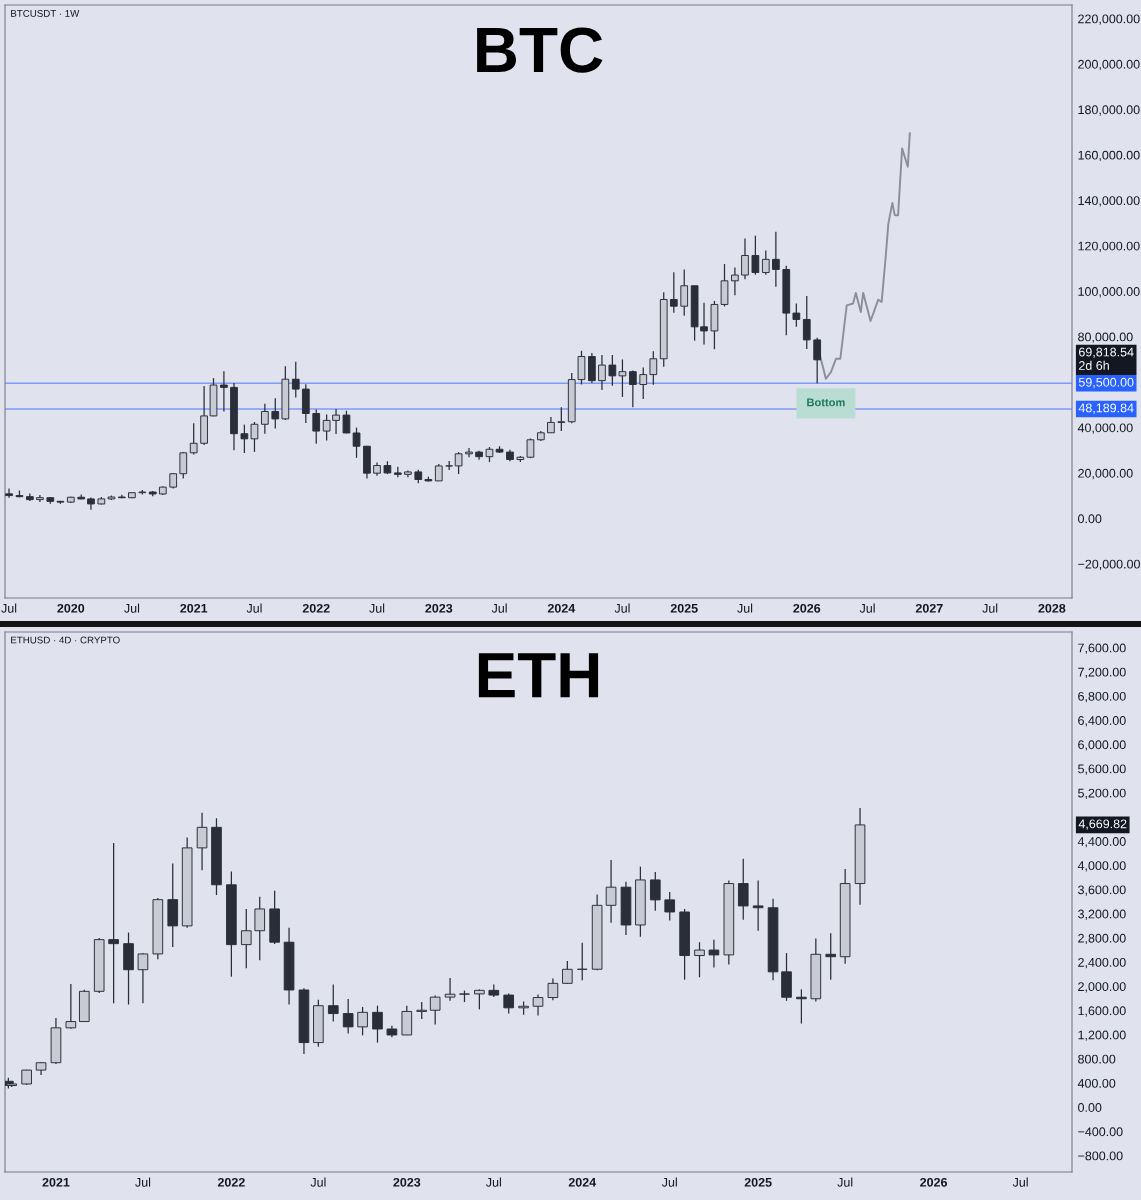  I want to click on annotation: Bottom, so click(826, 402).